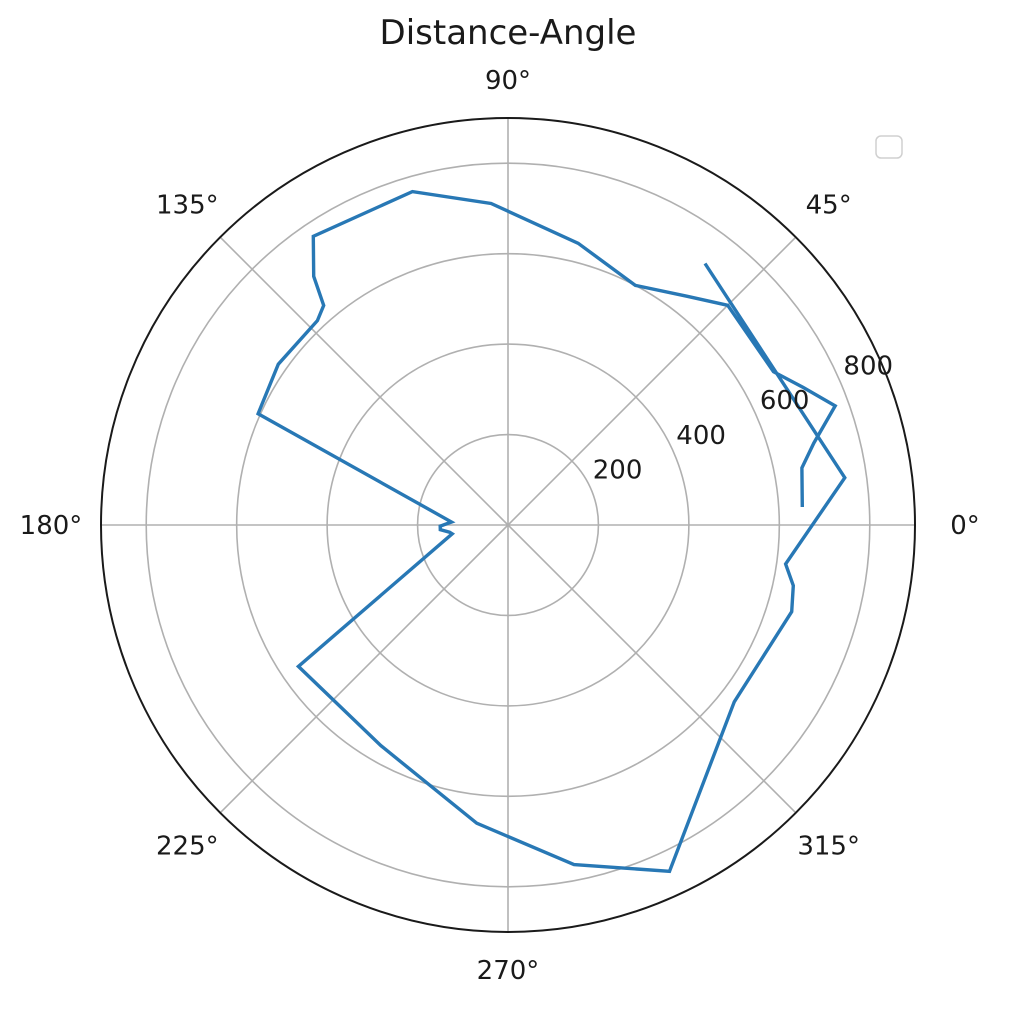 Image resolution: width=1012 pixels, height=1012 pixels. I want to click on theta-tick-label: 315°, so click(828, 847).